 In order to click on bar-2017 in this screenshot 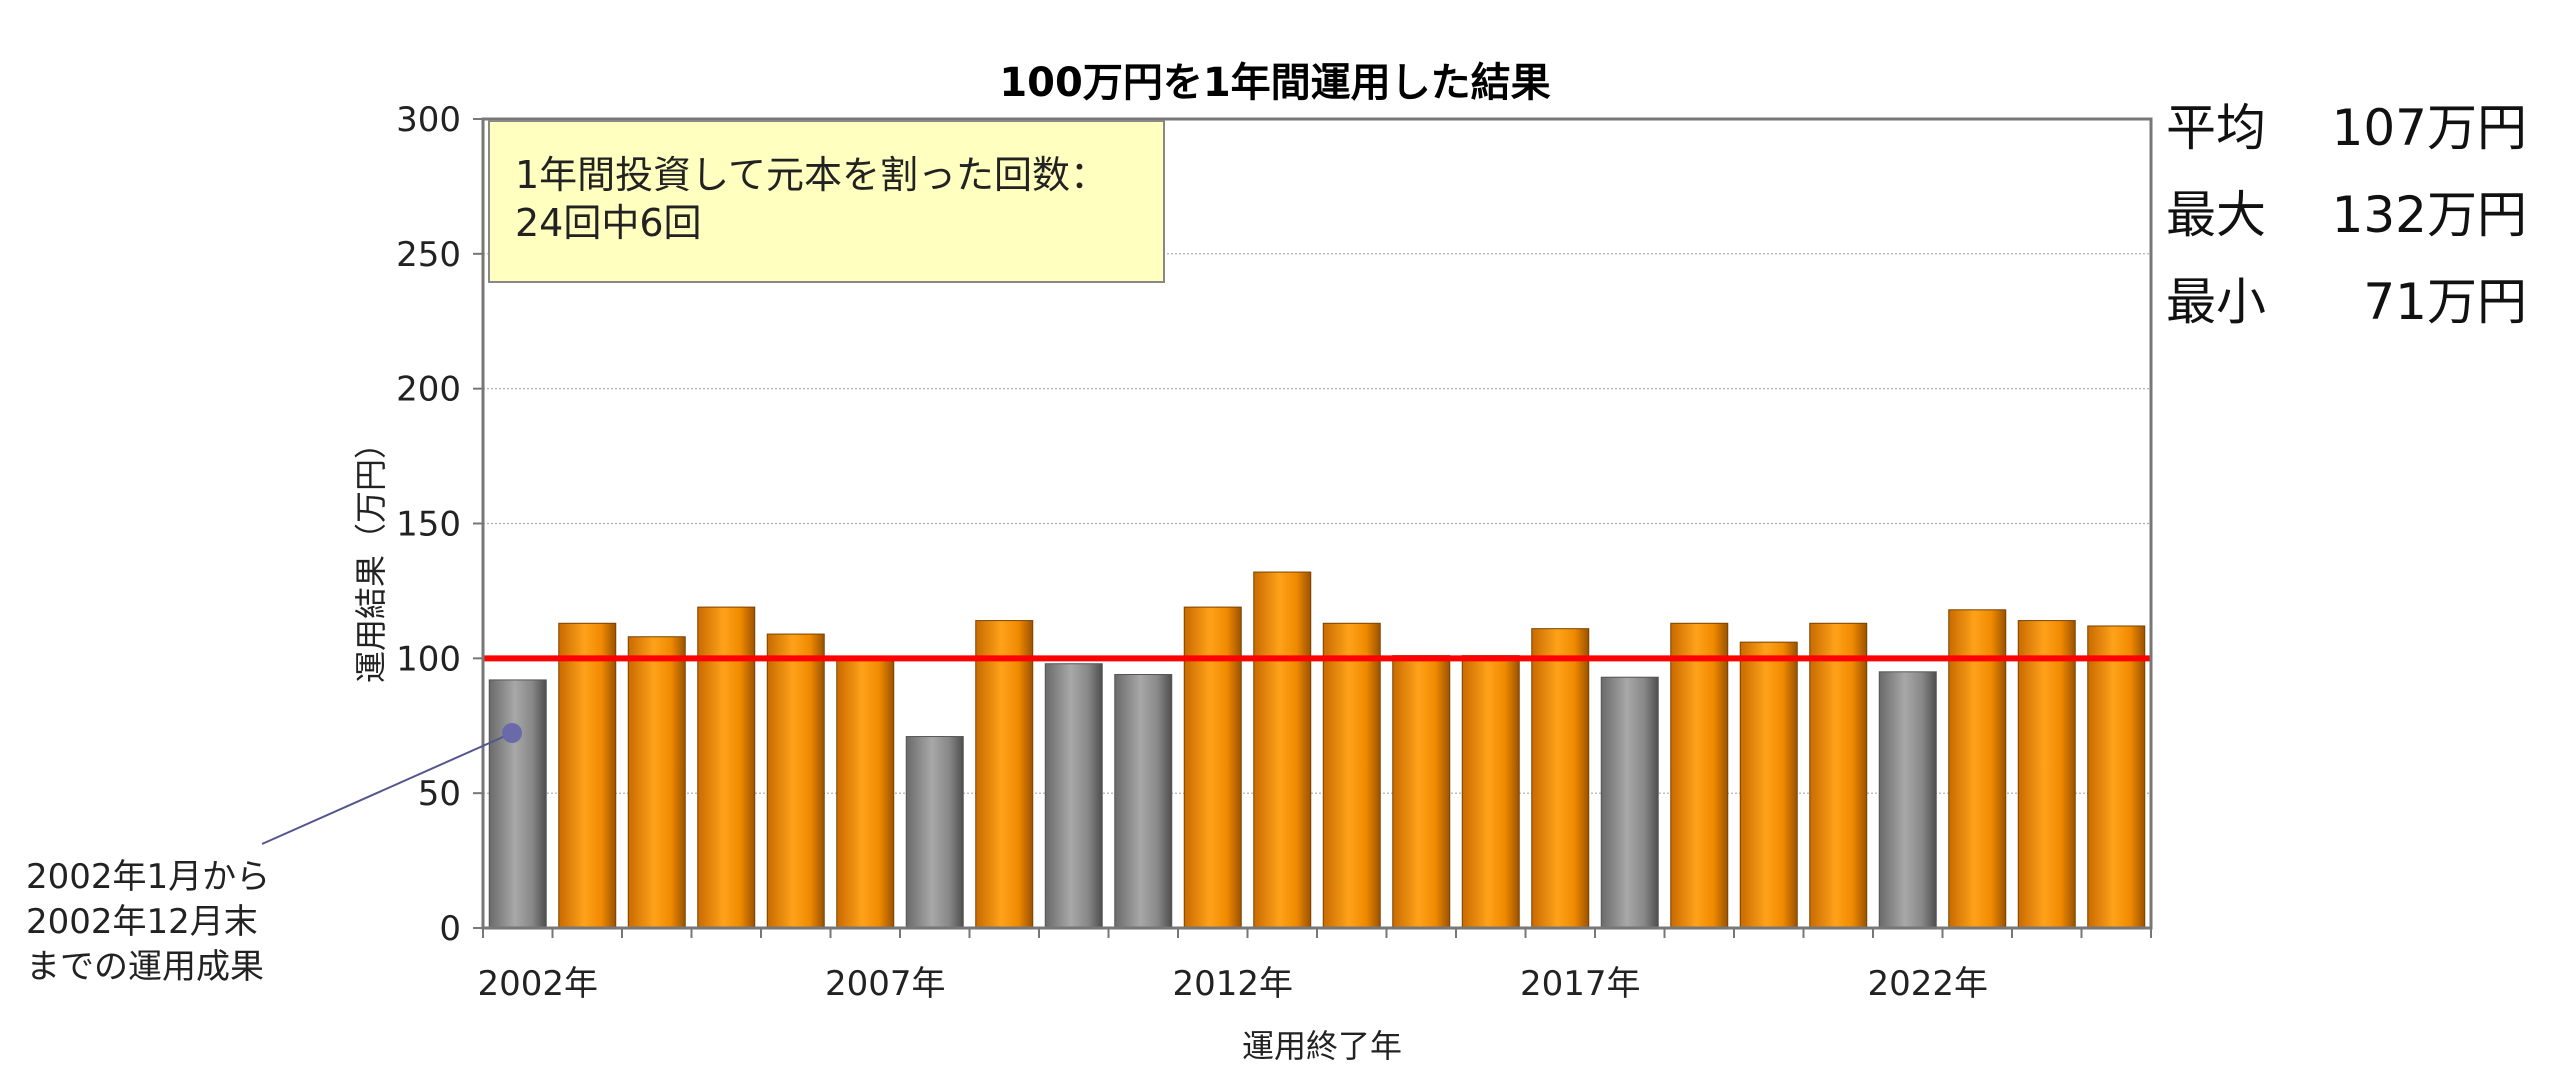, I will do `click(1560, 778)`.